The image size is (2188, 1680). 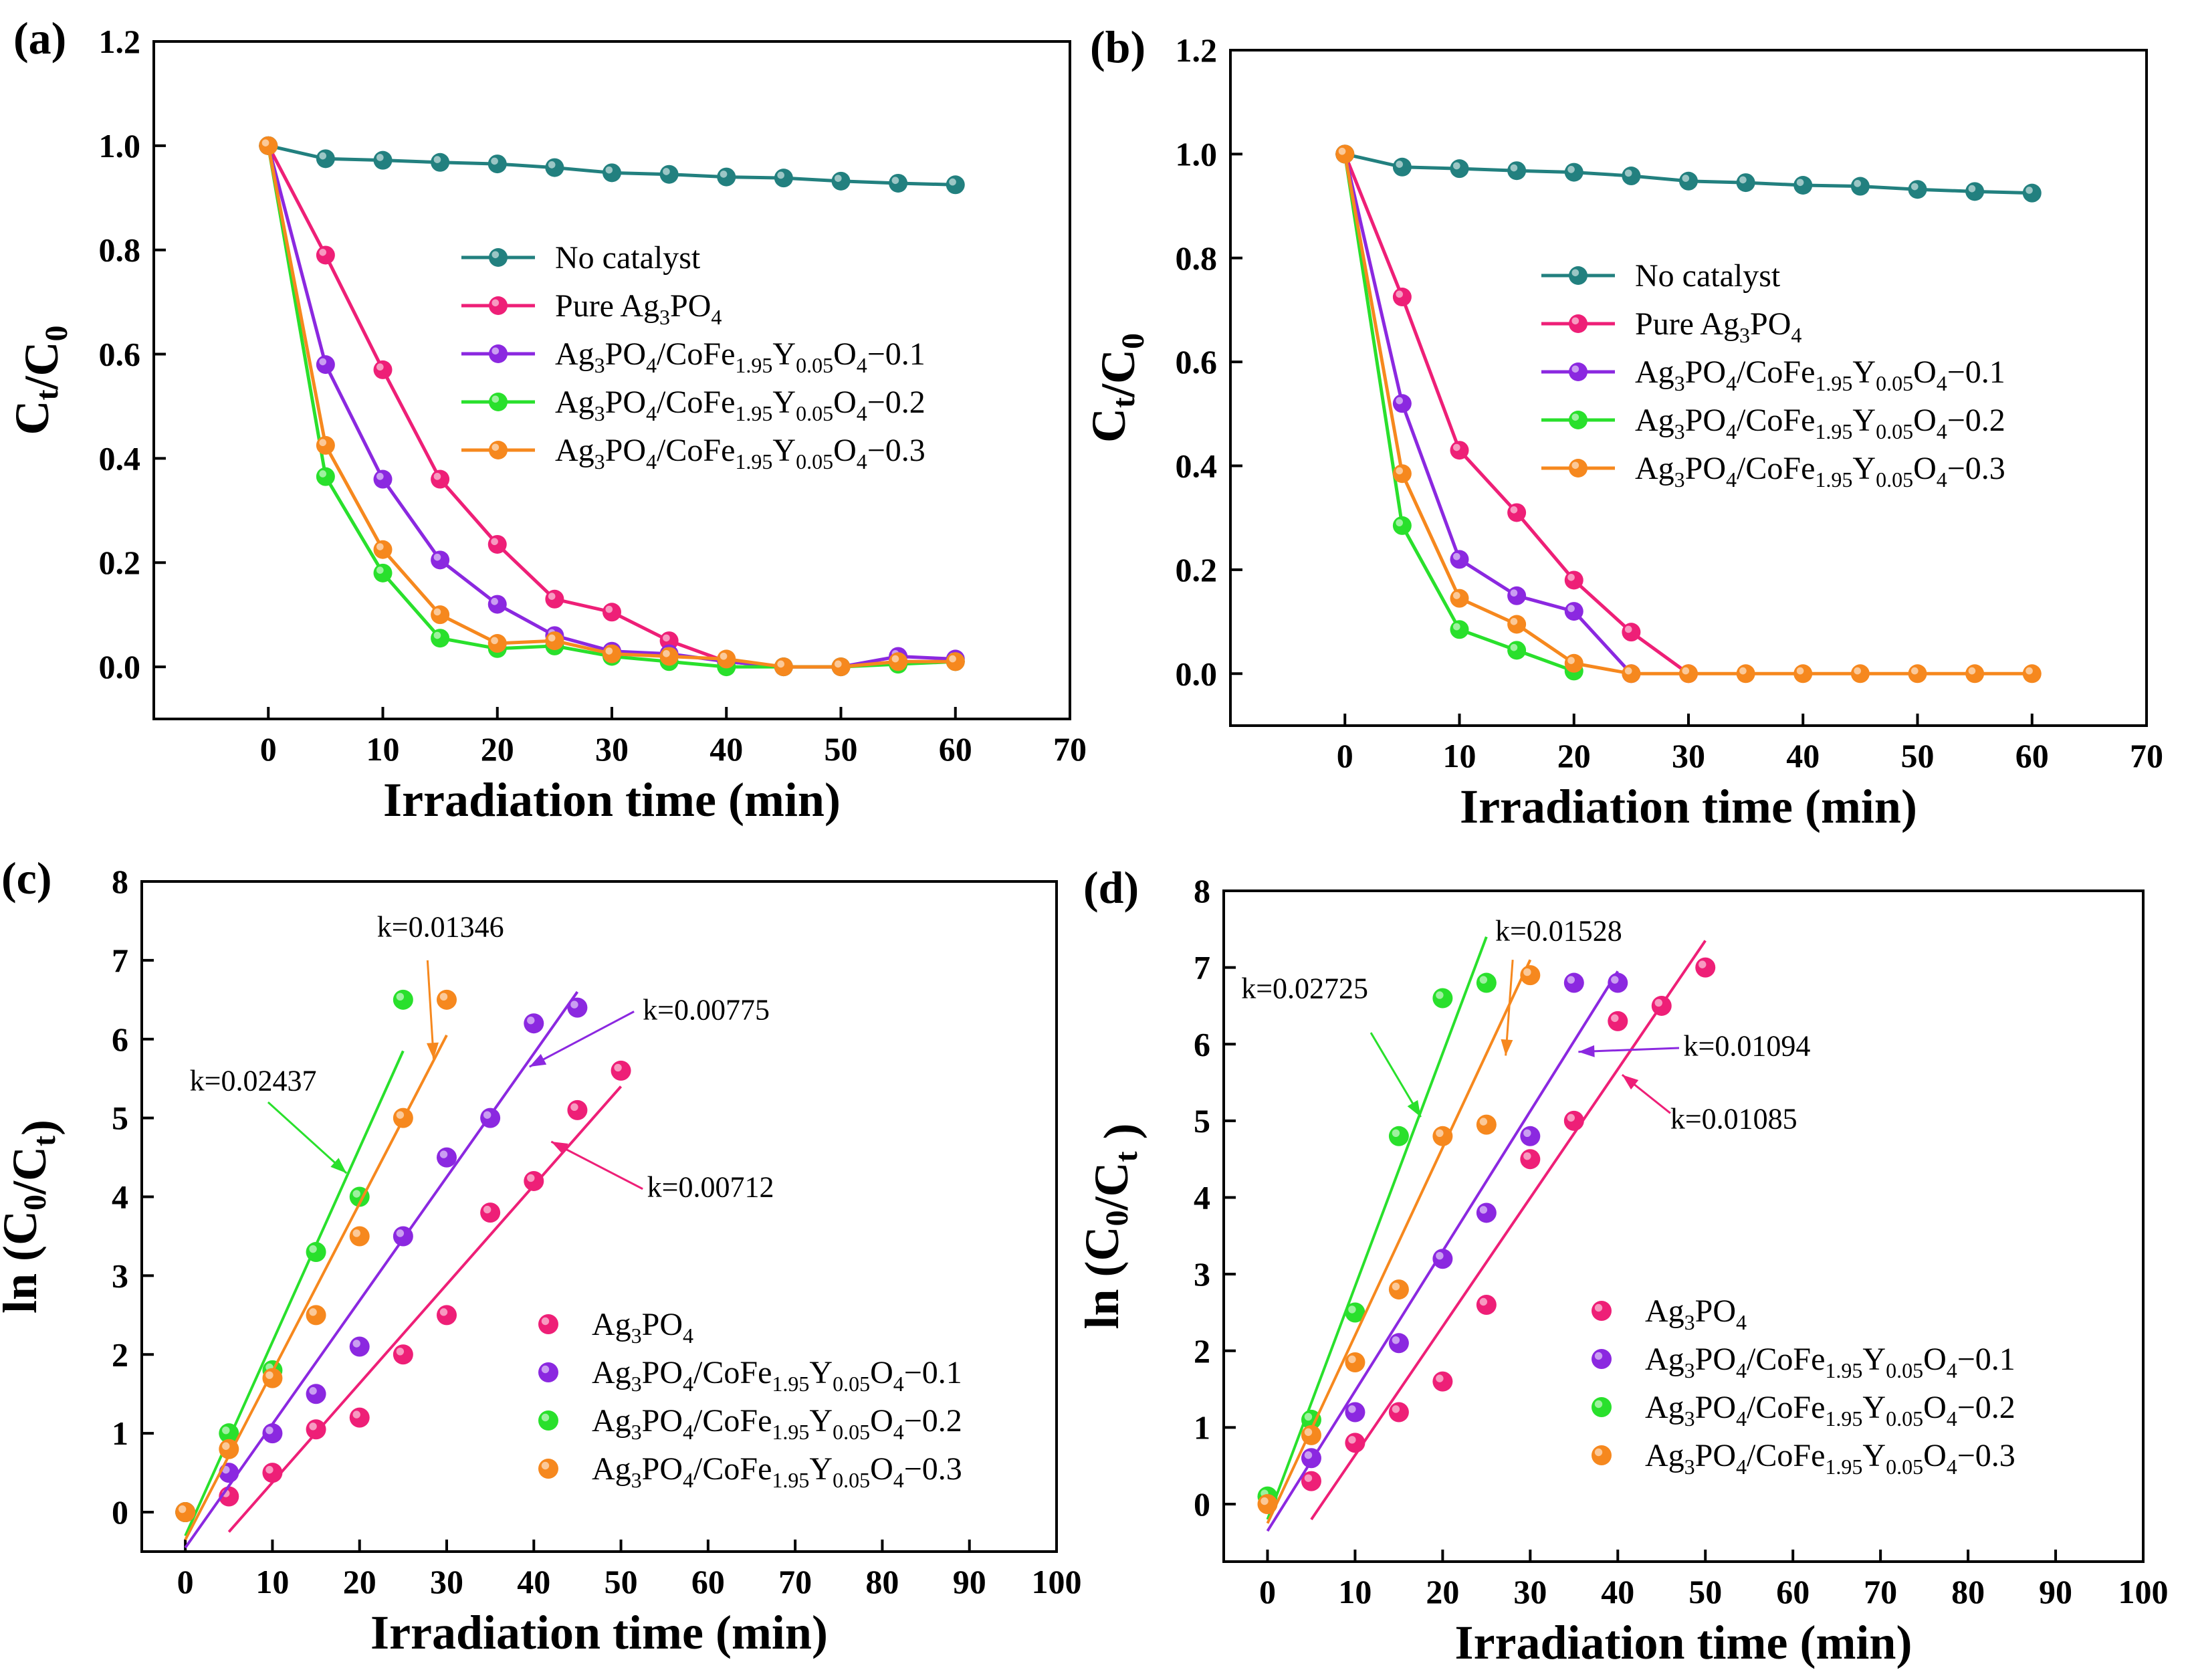 I want to click on rate-label: k=0.01094, so click(x=1747, y=1045).